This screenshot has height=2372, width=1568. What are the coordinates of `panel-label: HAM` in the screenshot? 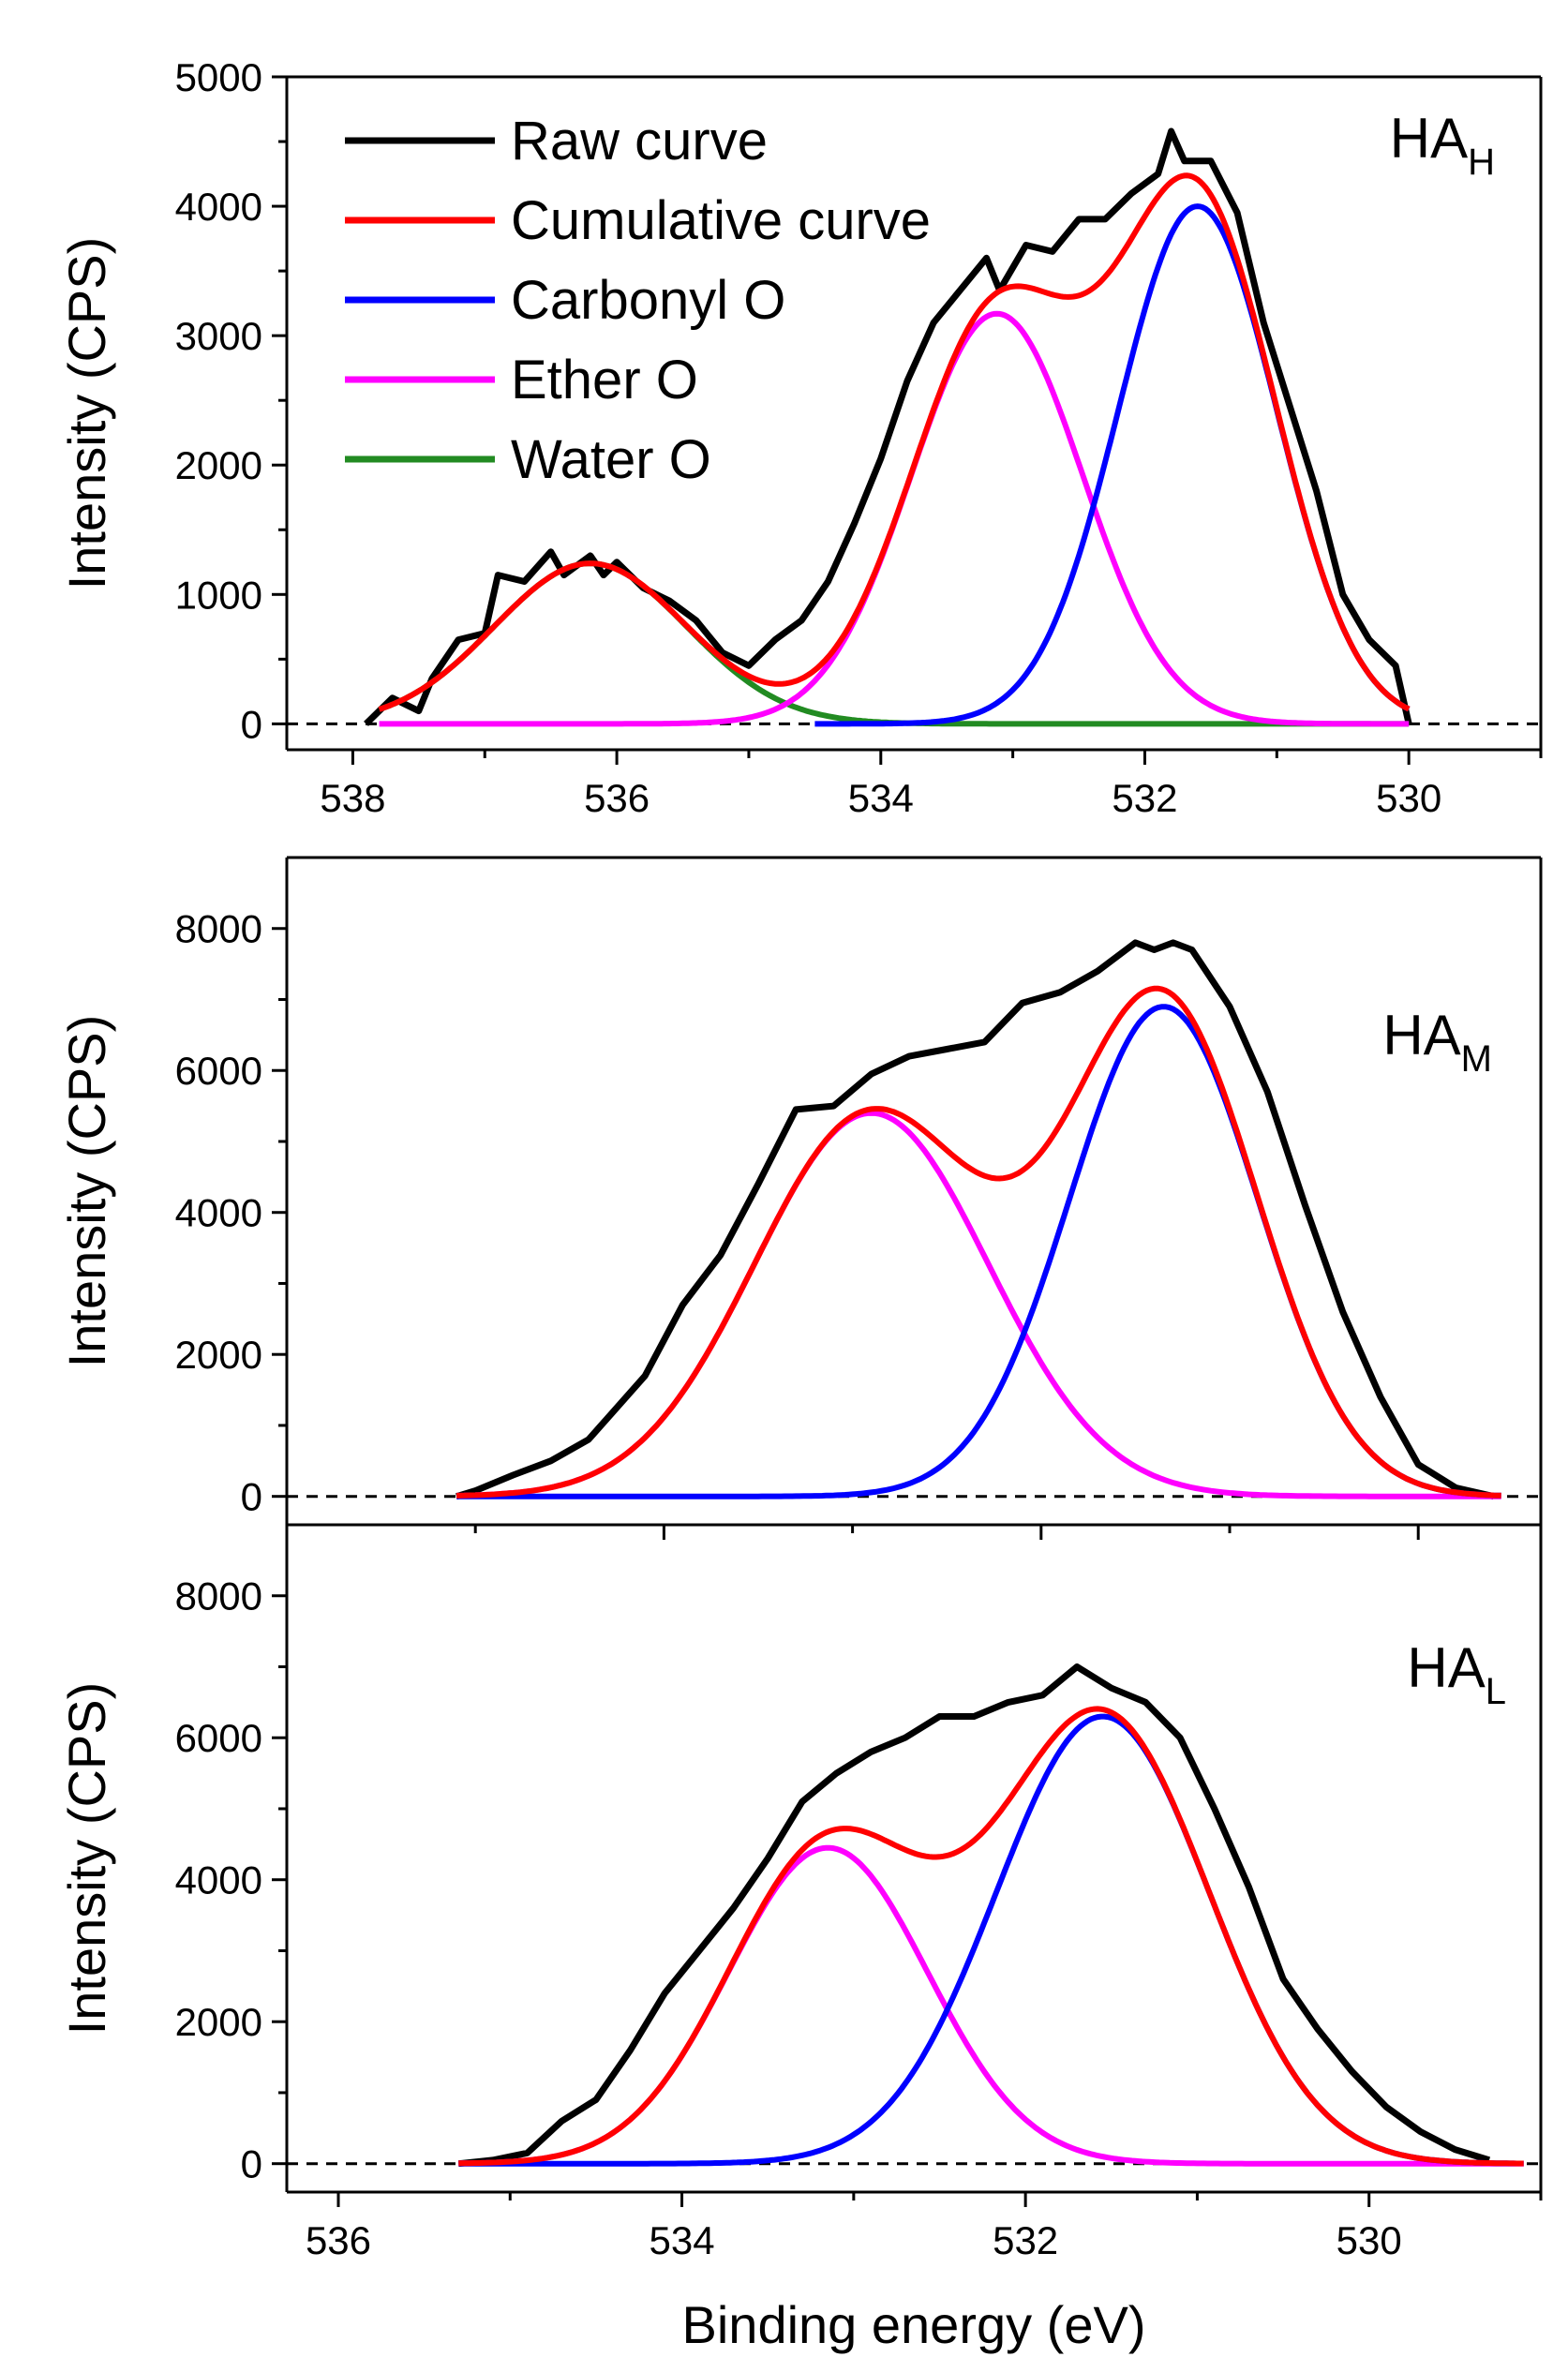 It's located at (1437, 1042).